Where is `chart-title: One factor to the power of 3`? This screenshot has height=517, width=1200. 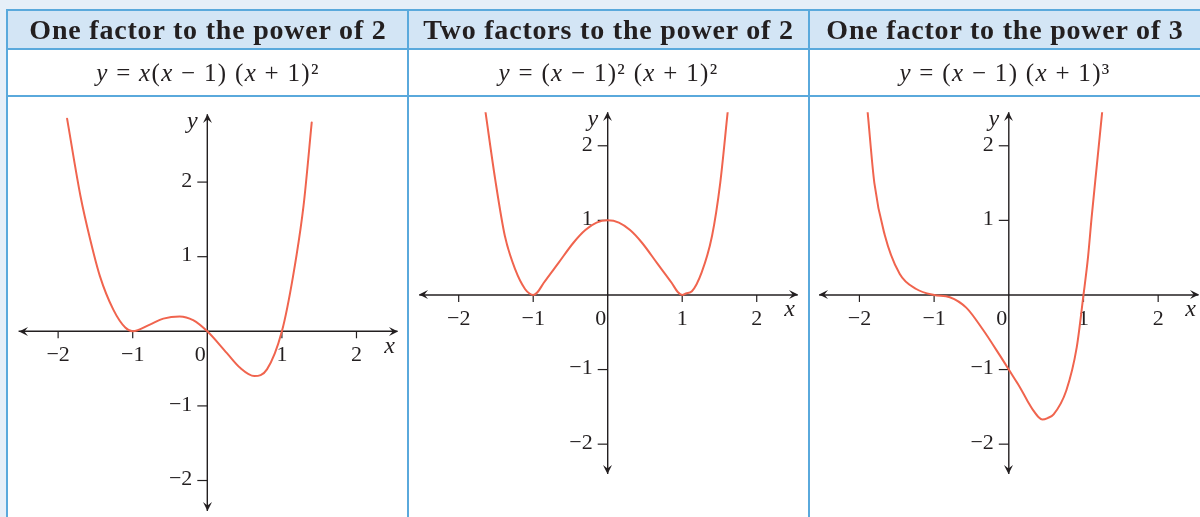 chart-title: One factor to the power of 3 is located at coordinates (1005, 29).